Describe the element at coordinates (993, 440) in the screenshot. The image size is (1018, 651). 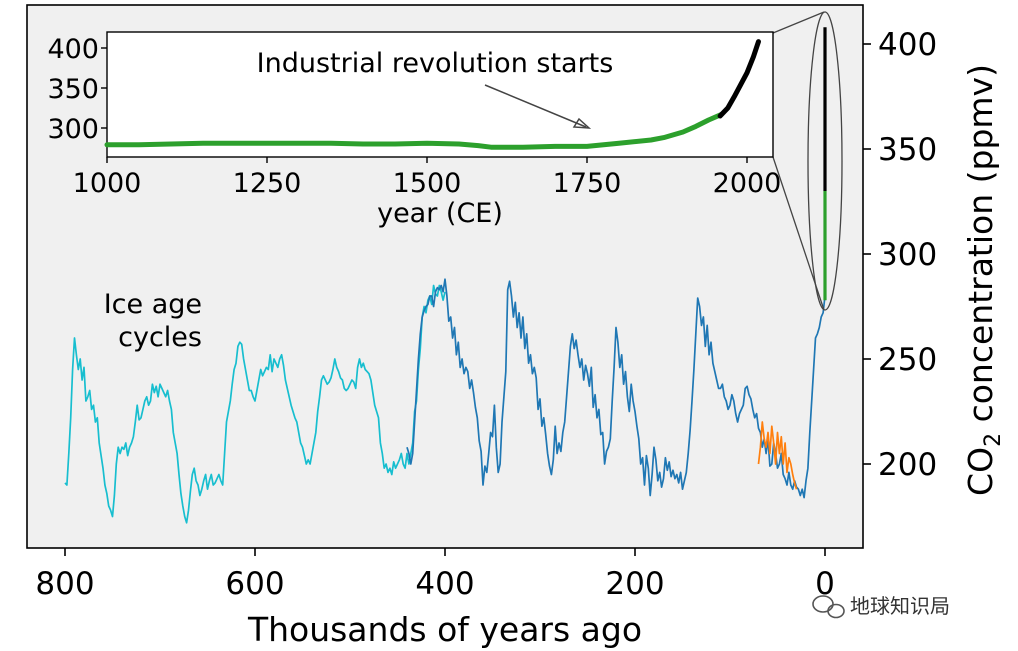
I see `y-label-subscript: 2` at that location.